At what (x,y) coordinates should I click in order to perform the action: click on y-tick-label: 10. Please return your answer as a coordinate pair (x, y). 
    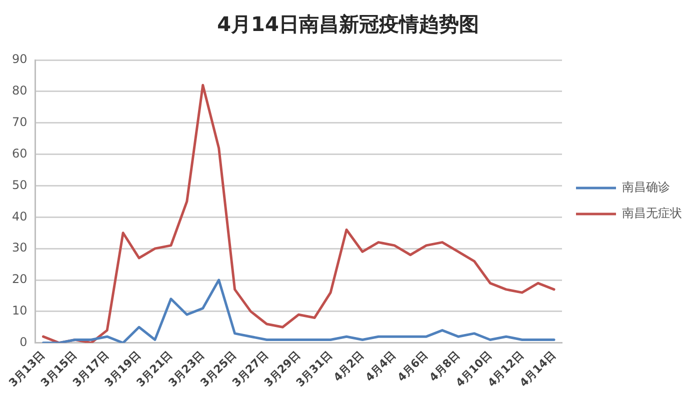
    Looking at the image, I should click on (20, 311).